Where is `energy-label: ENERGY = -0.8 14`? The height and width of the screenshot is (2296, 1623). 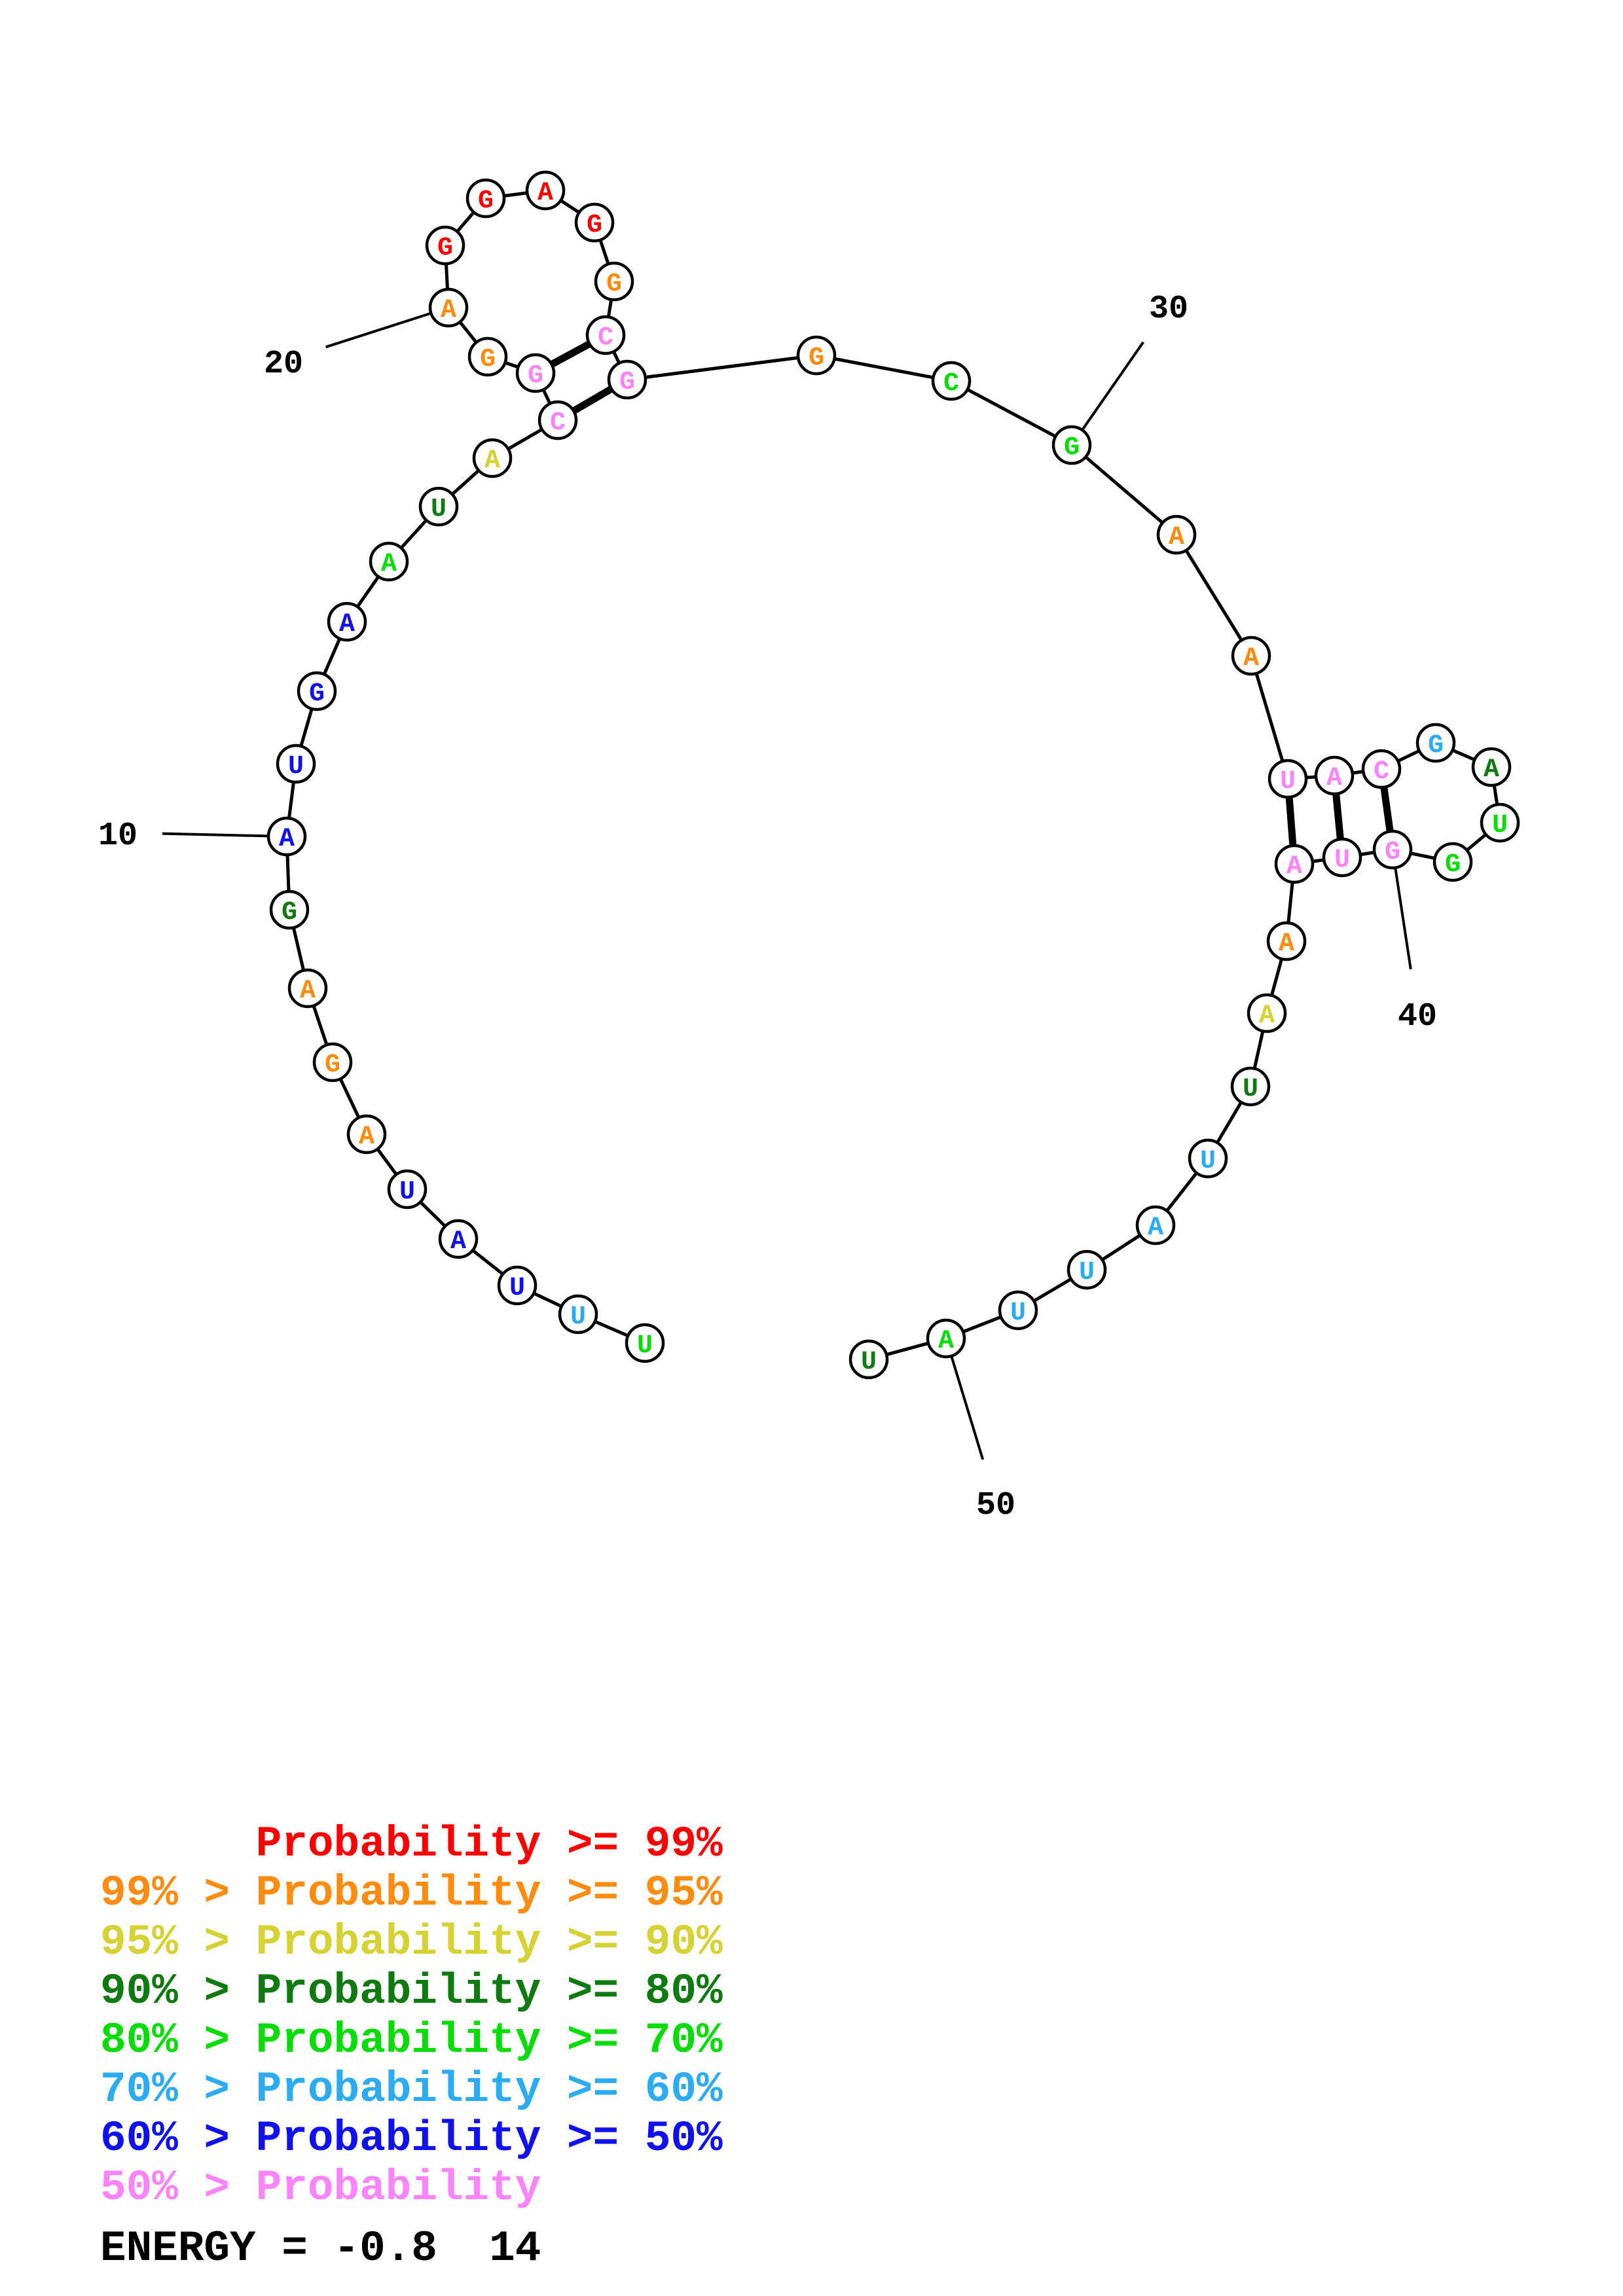 energy-label: ENERGY = -0.8 14 is located at coordinates (320, 2248).